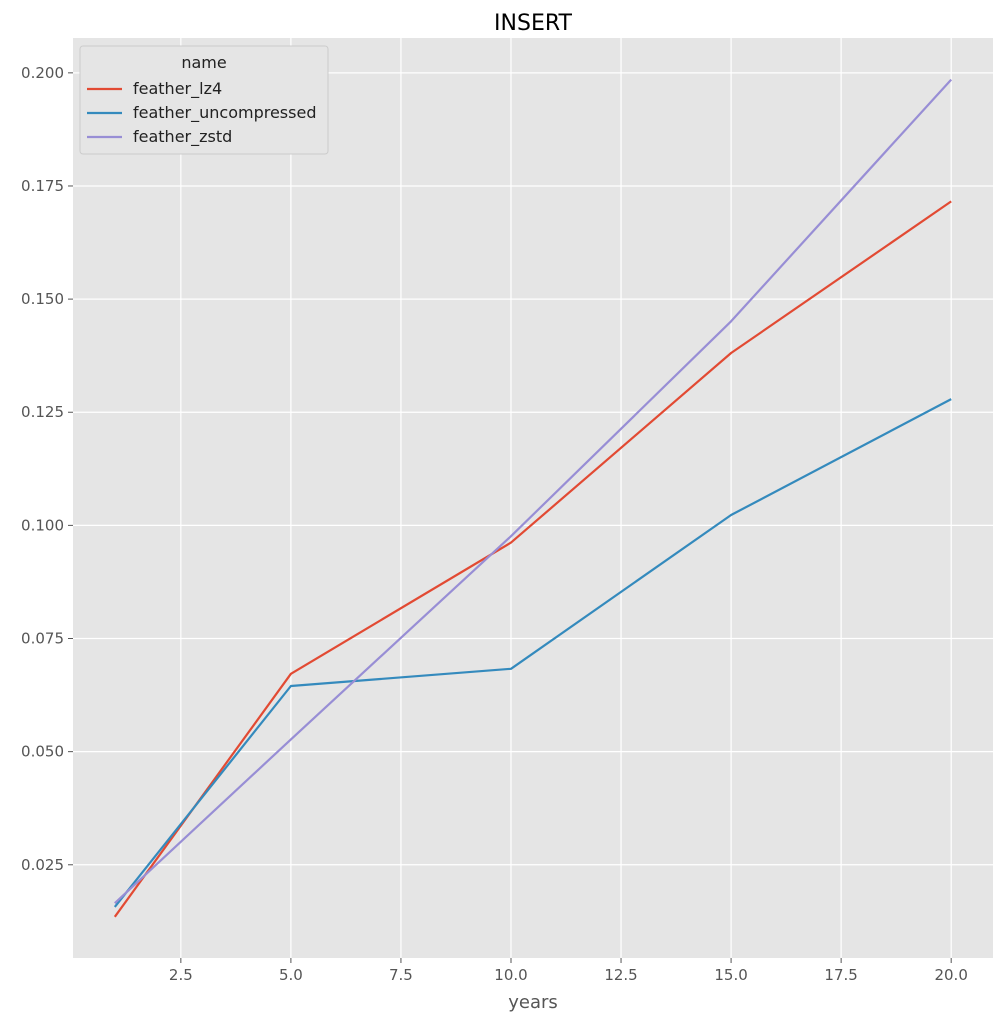  Describe the element at coordinates (42, 865) in the screenshot. I see `y-tick-label: 0.025` at that location.